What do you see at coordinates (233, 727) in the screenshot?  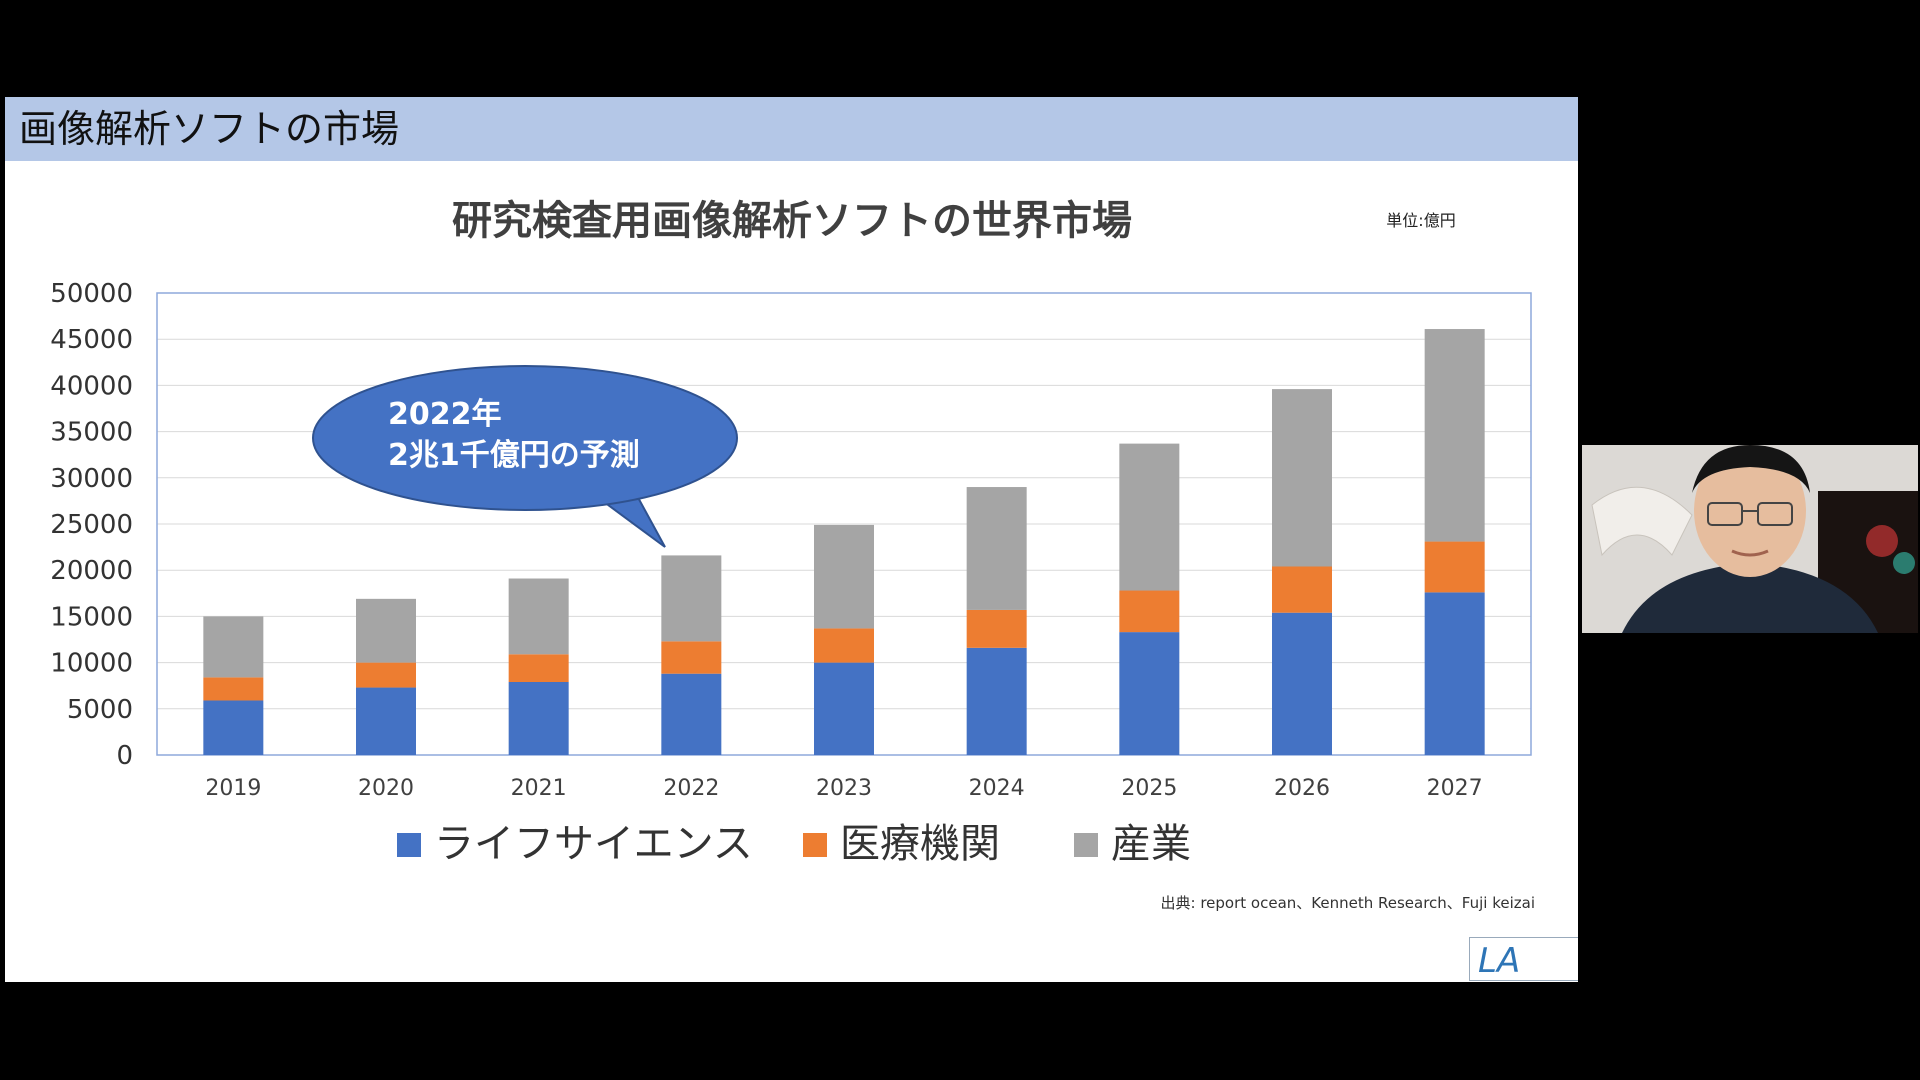 I see `bar-segment-2019-s0` at bounding box center [233, 727].